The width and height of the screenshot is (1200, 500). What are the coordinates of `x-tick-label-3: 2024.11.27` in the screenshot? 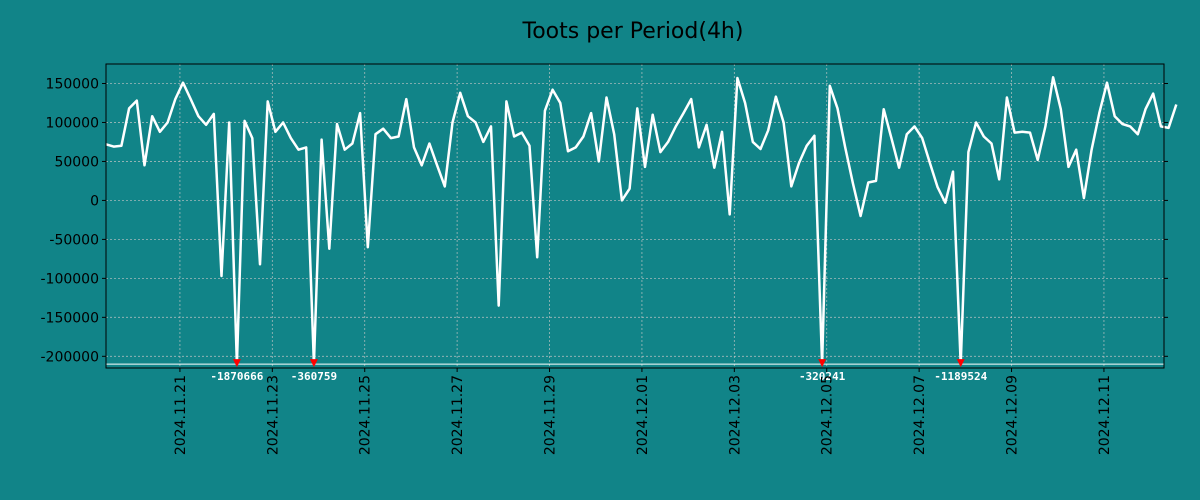 It's located at (458, 415).